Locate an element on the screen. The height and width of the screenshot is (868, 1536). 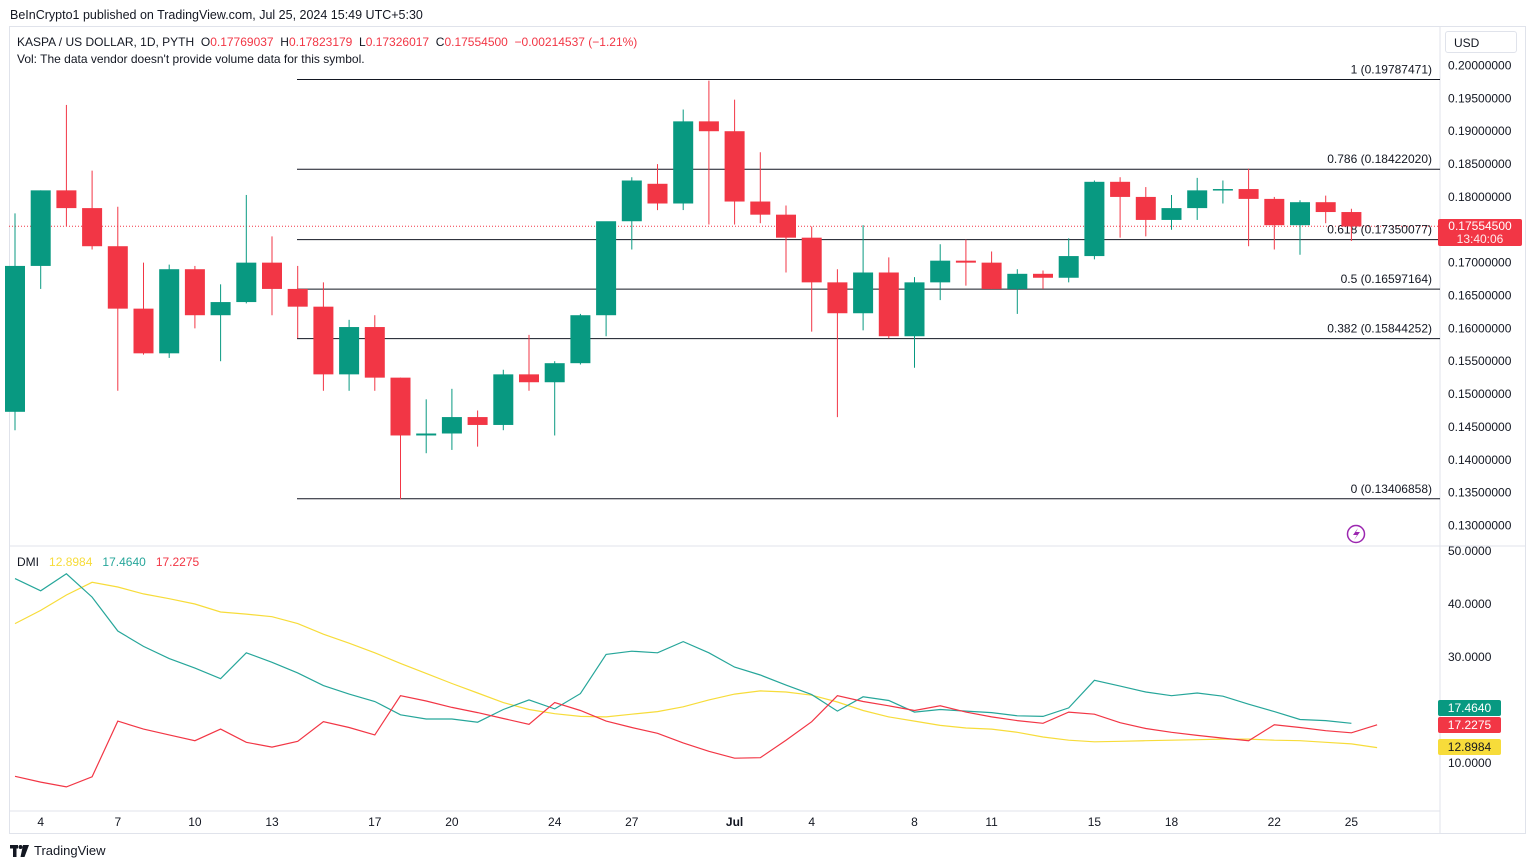
price-tick-label: 0.15500000 is located at coordinates (1480, 361).